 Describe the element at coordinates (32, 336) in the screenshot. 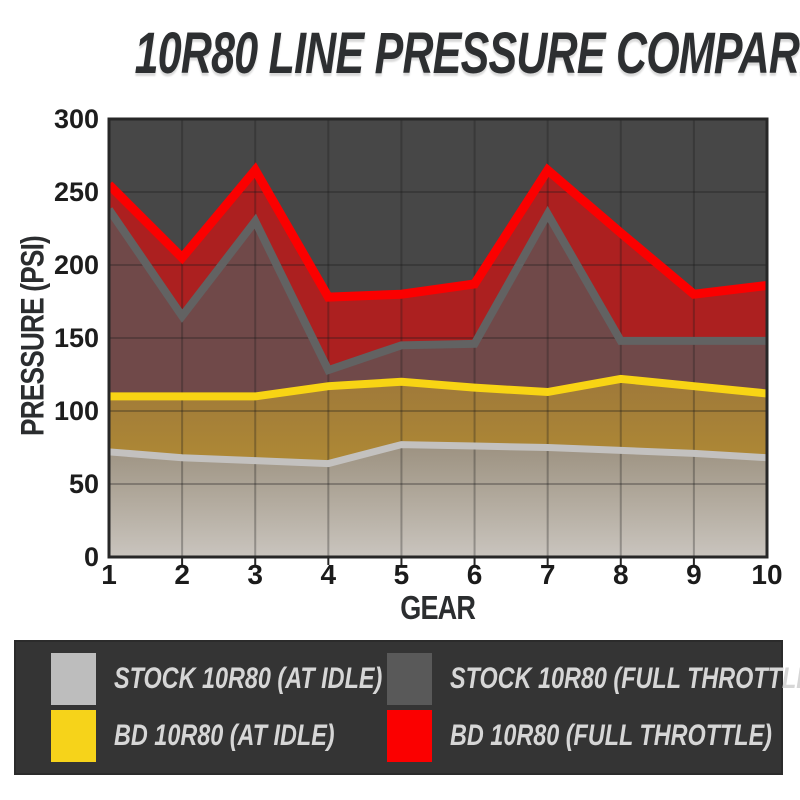

I see `y-axis-title: PRESSURE (PSI)` at that location.